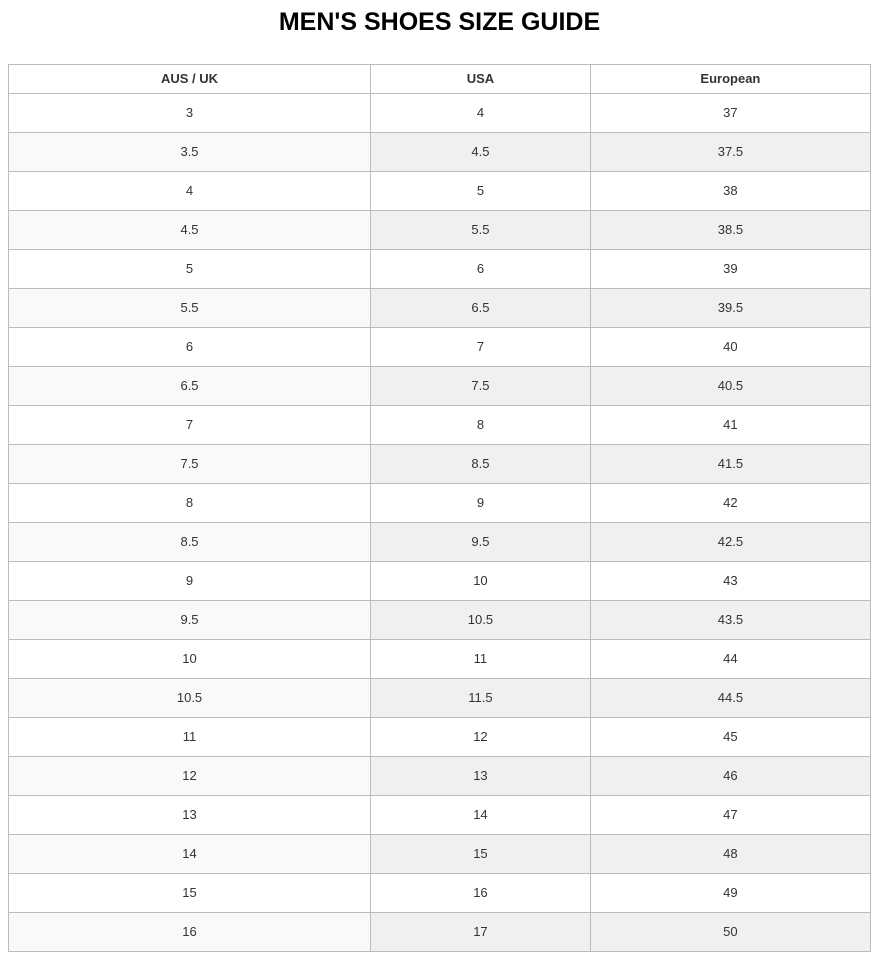 The image size is (879, 967). I want to click on size-cell: 40.5, so click(730, 386).